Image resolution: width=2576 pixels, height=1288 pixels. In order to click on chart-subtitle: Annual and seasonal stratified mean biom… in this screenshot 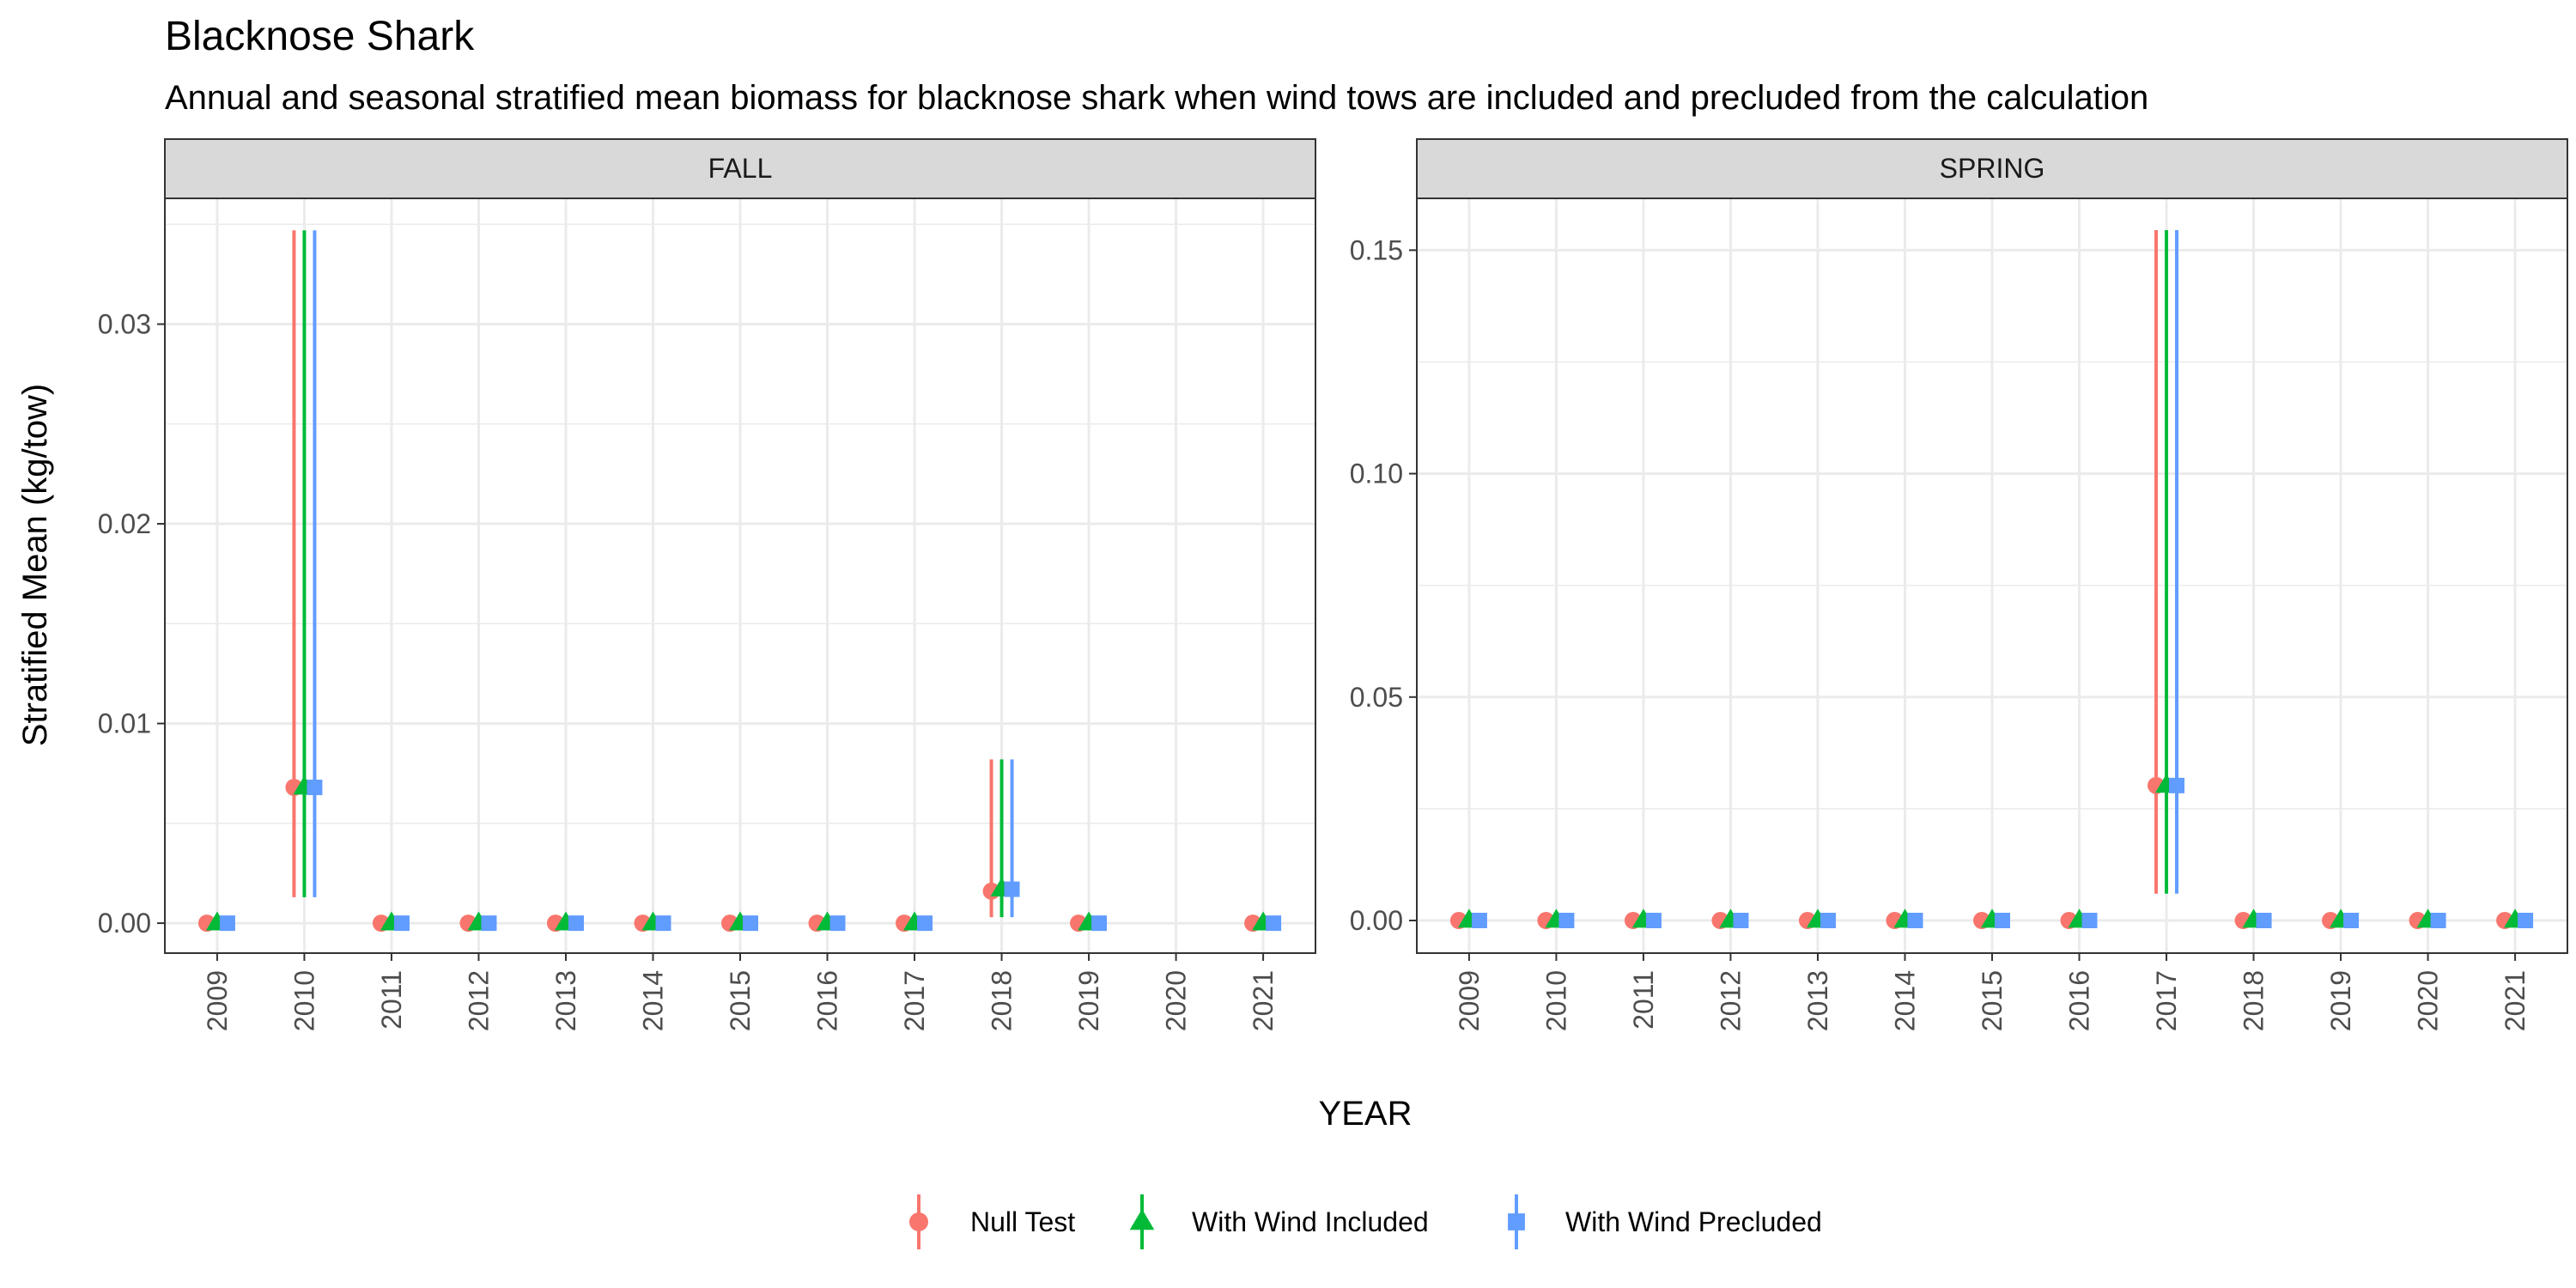, I will do `click(1156, 98)`.